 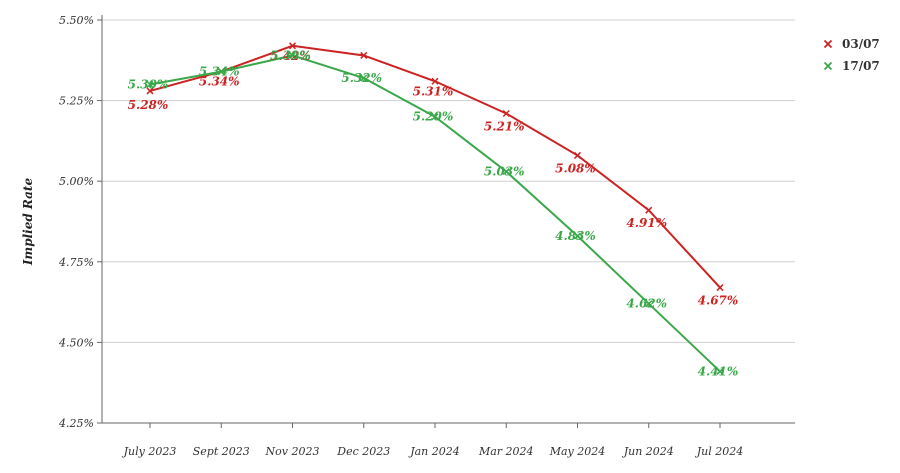 I want to click on legend-item: 03/07, so click(x=851, y=44).